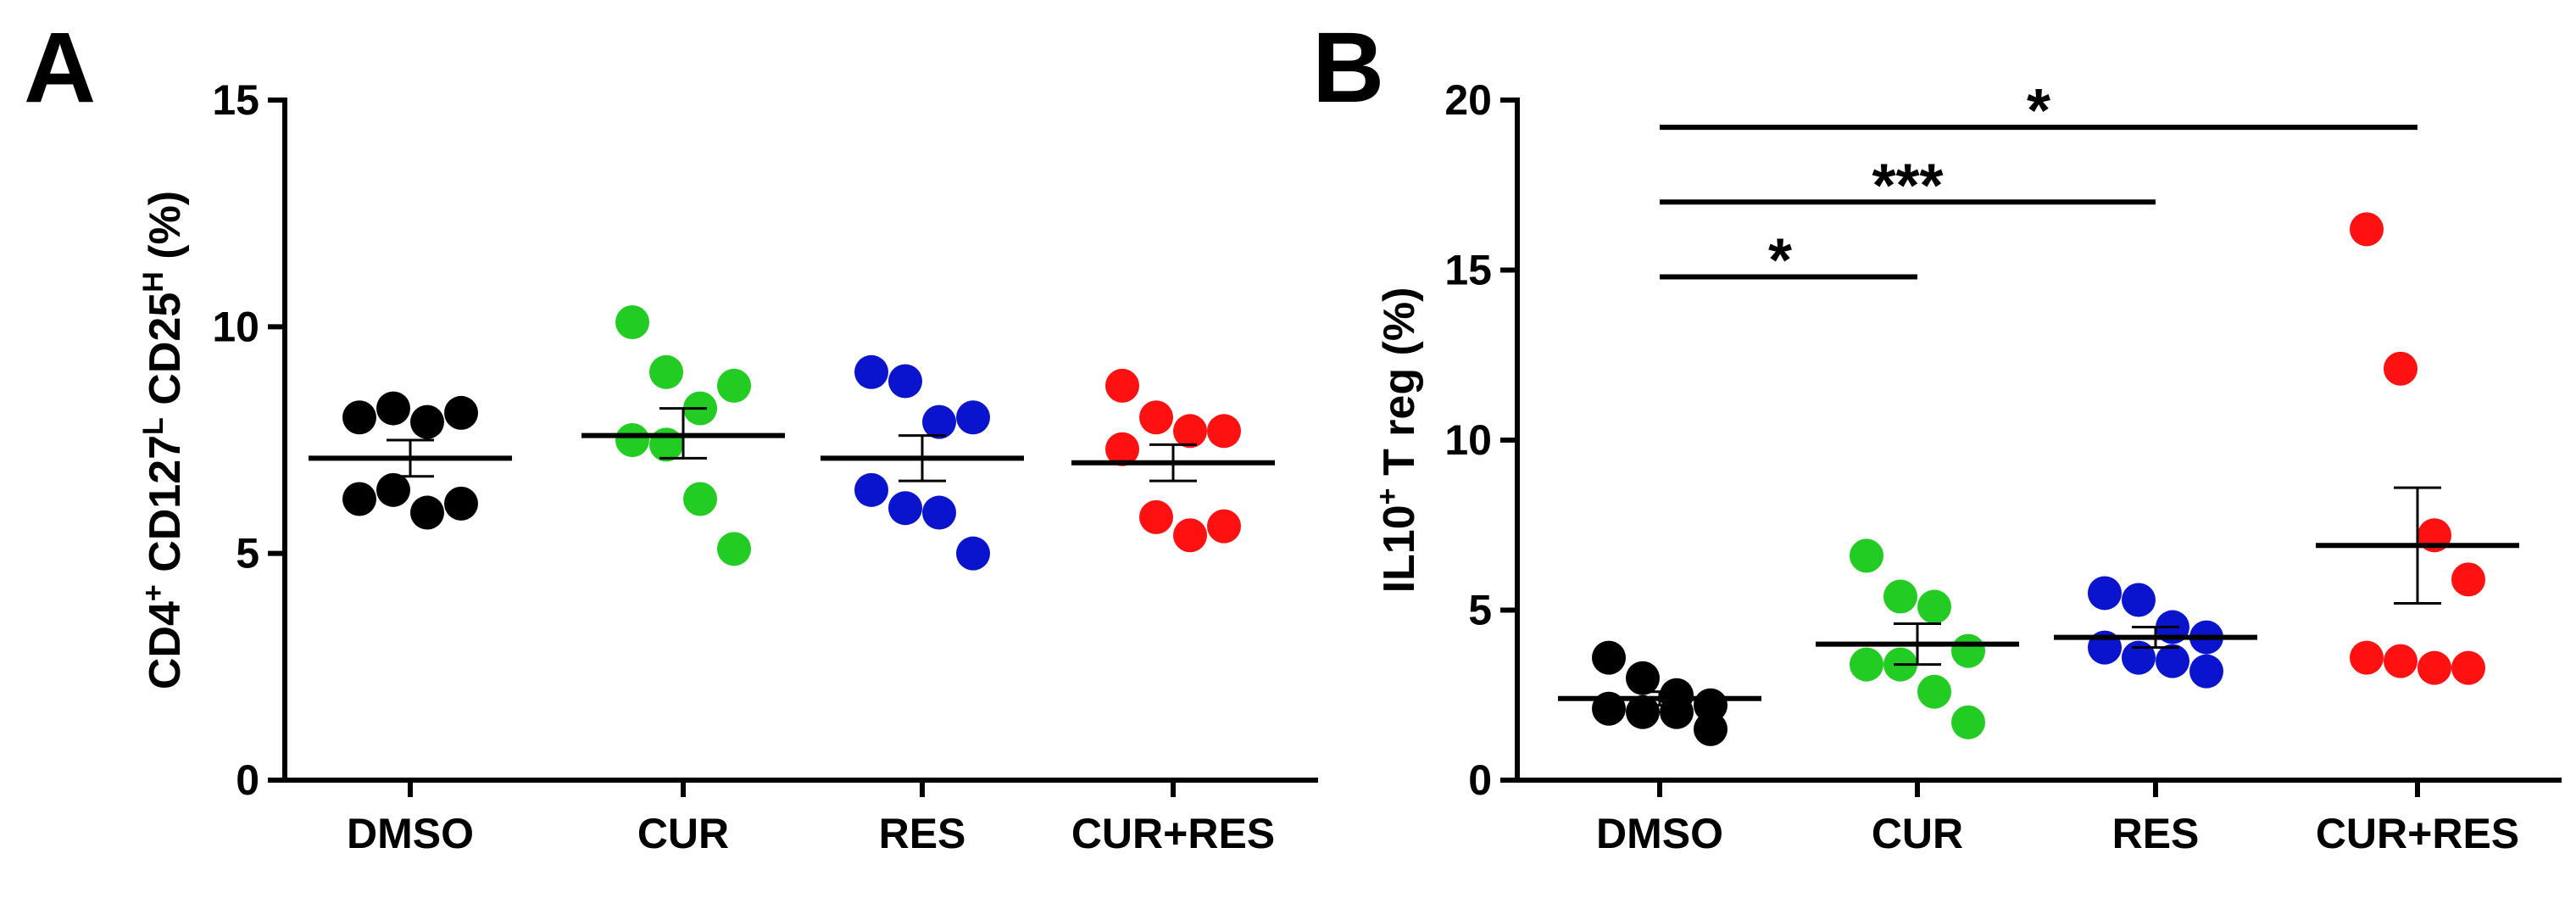  What do you see at coordinates (1907, 186) in the screenshot?
I see `significance-label: ***` at bounding box center [1907, 186].